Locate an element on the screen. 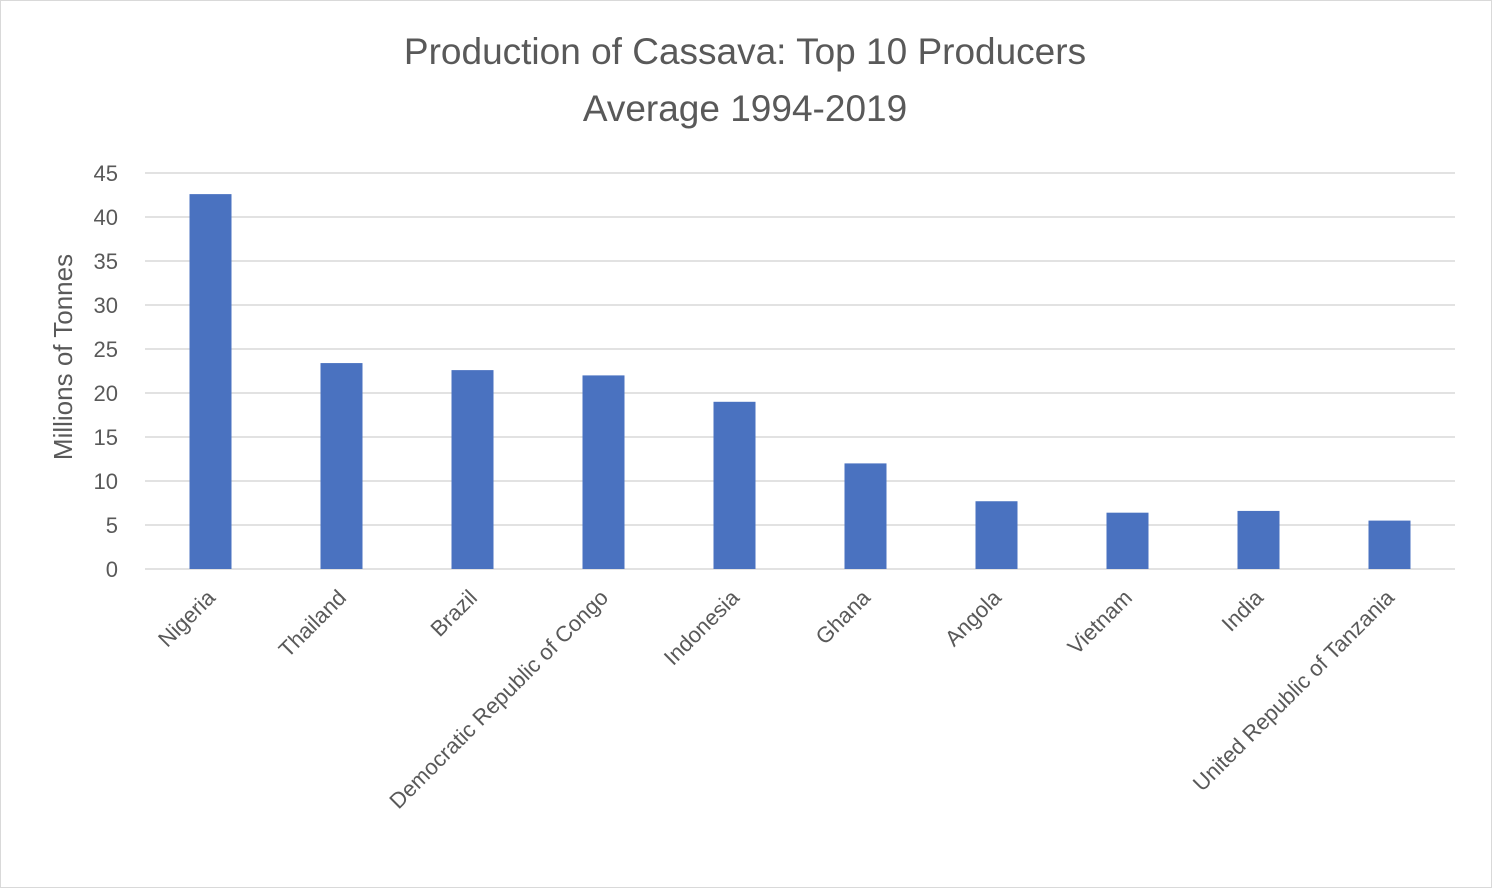 This screenshot has height=888, width=1492. bar-thailand is located at coordinates (341, 466).